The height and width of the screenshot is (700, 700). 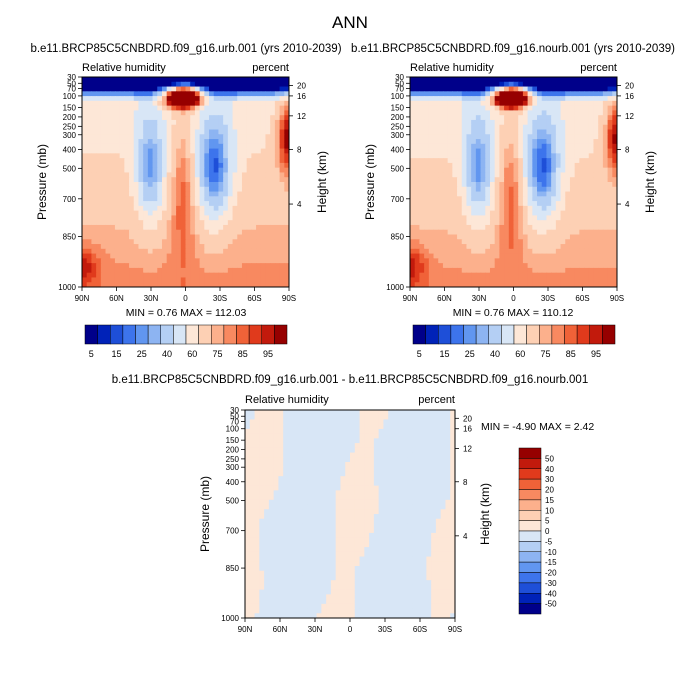 I want to click on y-tick-label: 300, so click(x=70, y=135).